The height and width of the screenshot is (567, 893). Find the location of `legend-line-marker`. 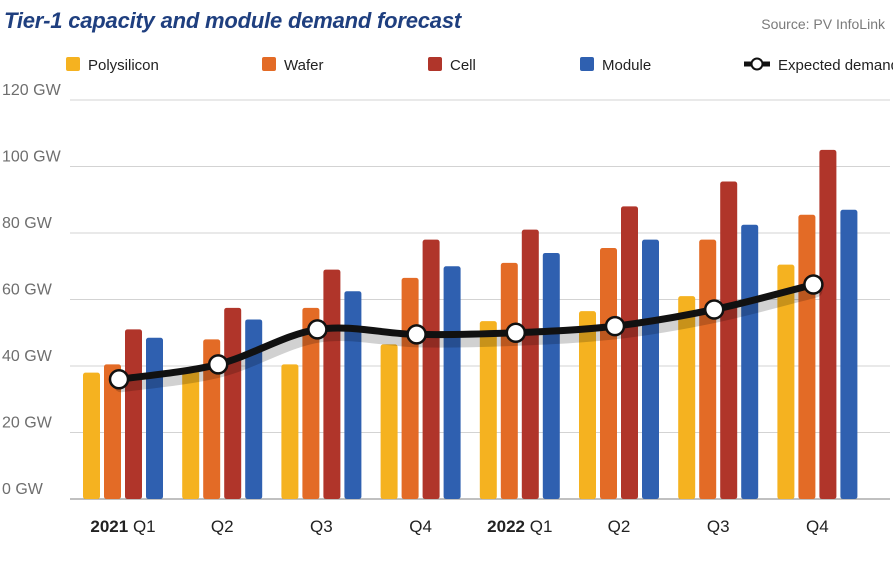

legend-line-marker is located at coordinates (757, 64).